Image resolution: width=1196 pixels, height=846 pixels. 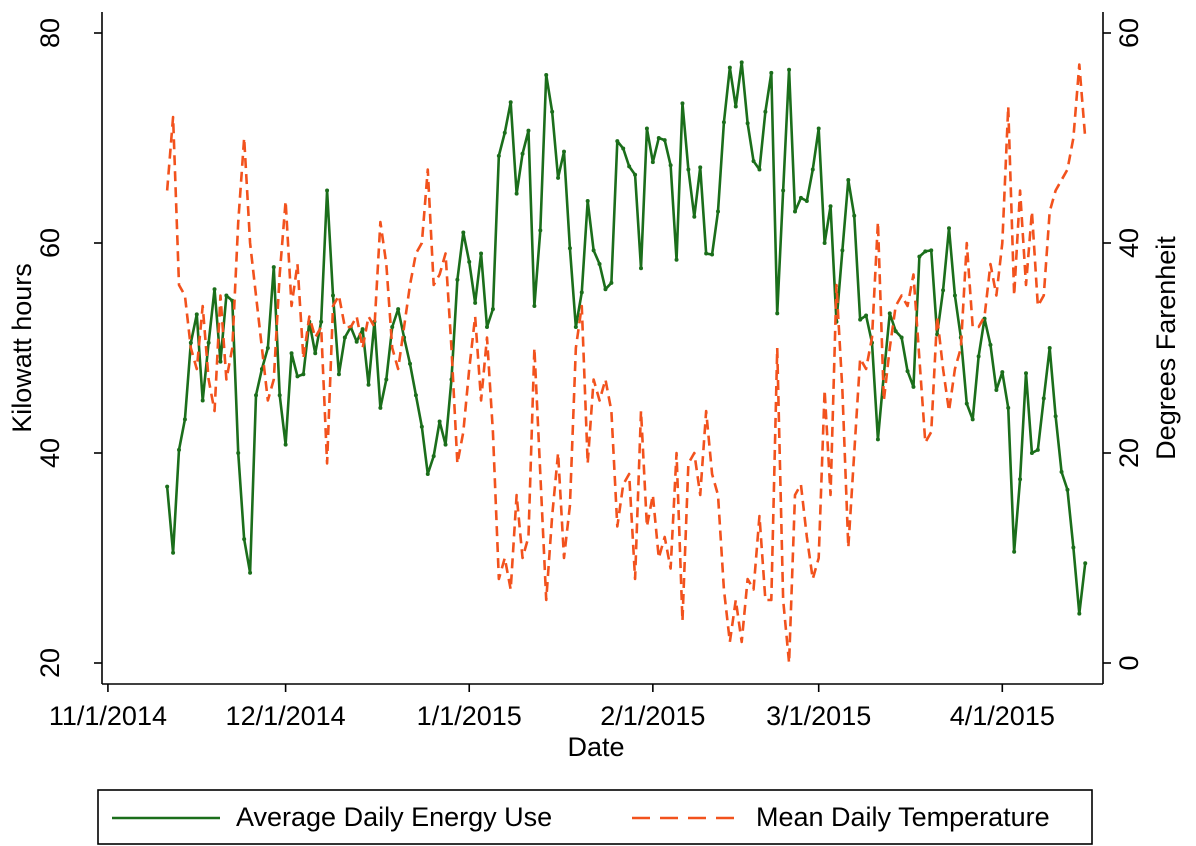 What do you see at coordinates (595, 747) in the screenshot?
I see `x-axis-title: Date` at bounding box center [595, 747].